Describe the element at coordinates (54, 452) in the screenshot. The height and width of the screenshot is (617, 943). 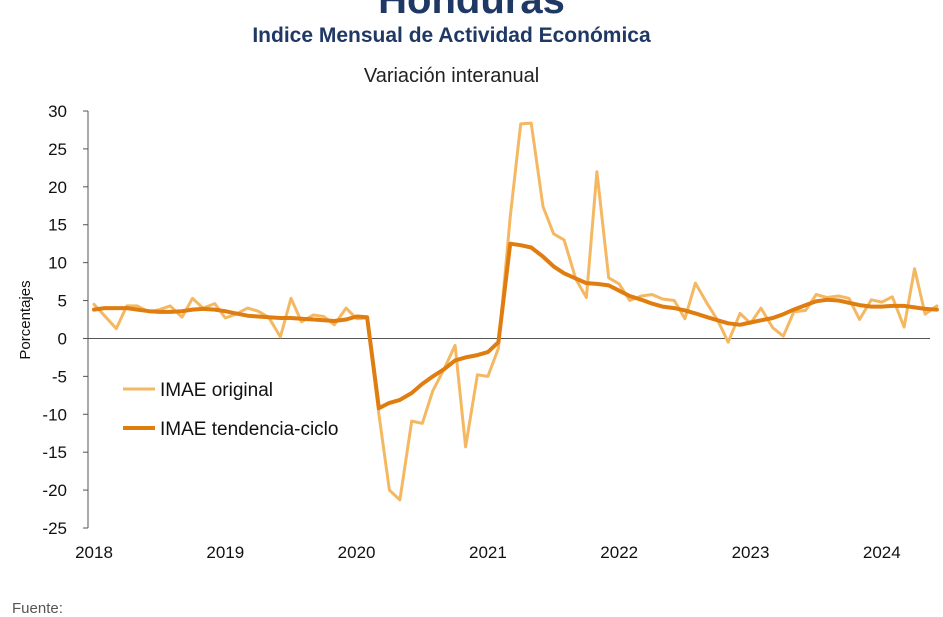
I see `y-tick-label: -15` at that location.